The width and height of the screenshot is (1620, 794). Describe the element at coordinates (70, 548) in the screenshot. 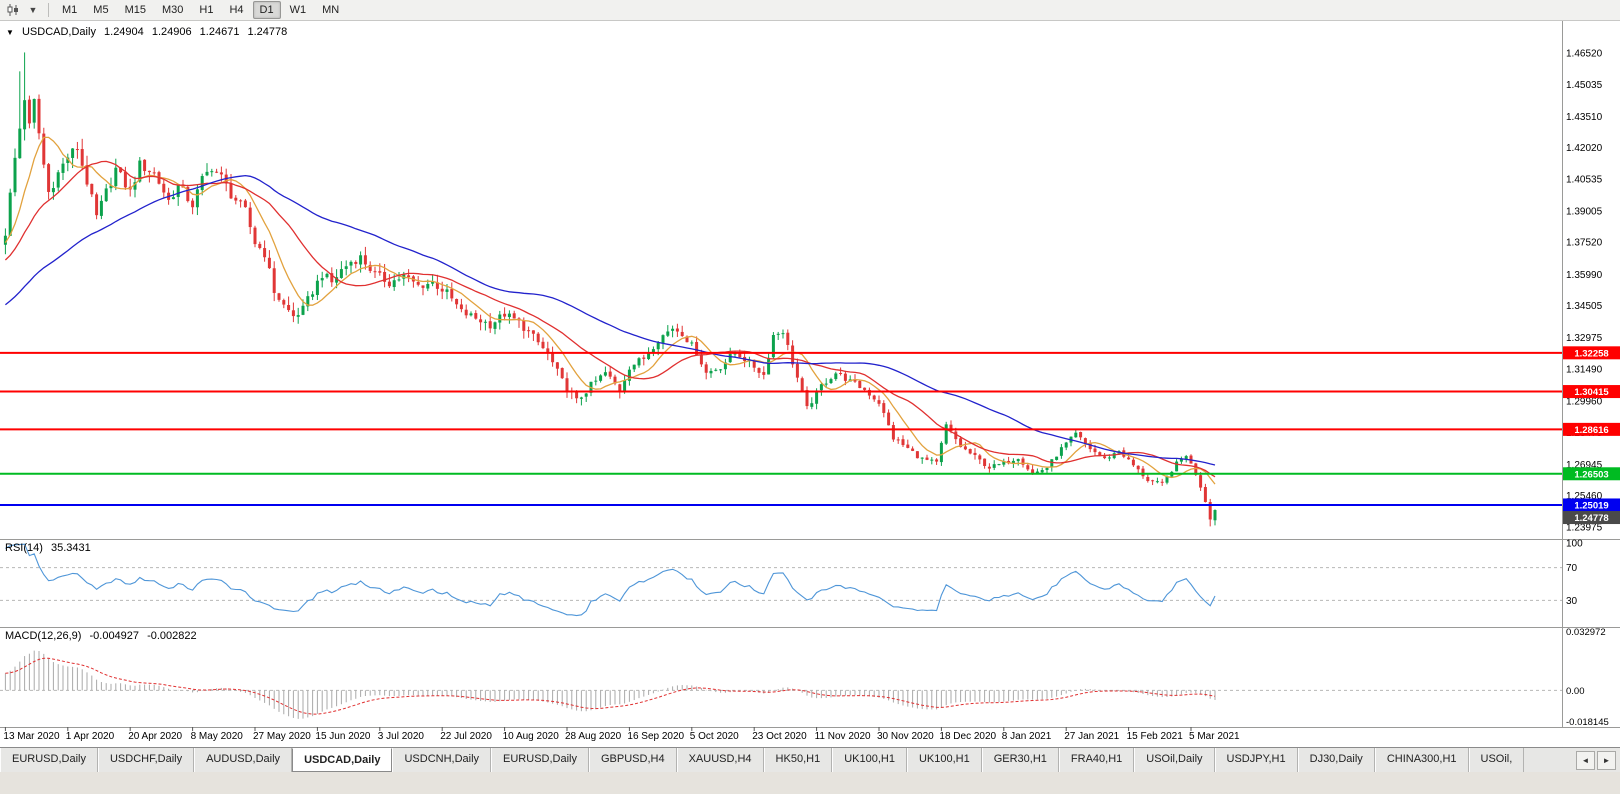

I see `rsi-value: 35.3431` at that location.